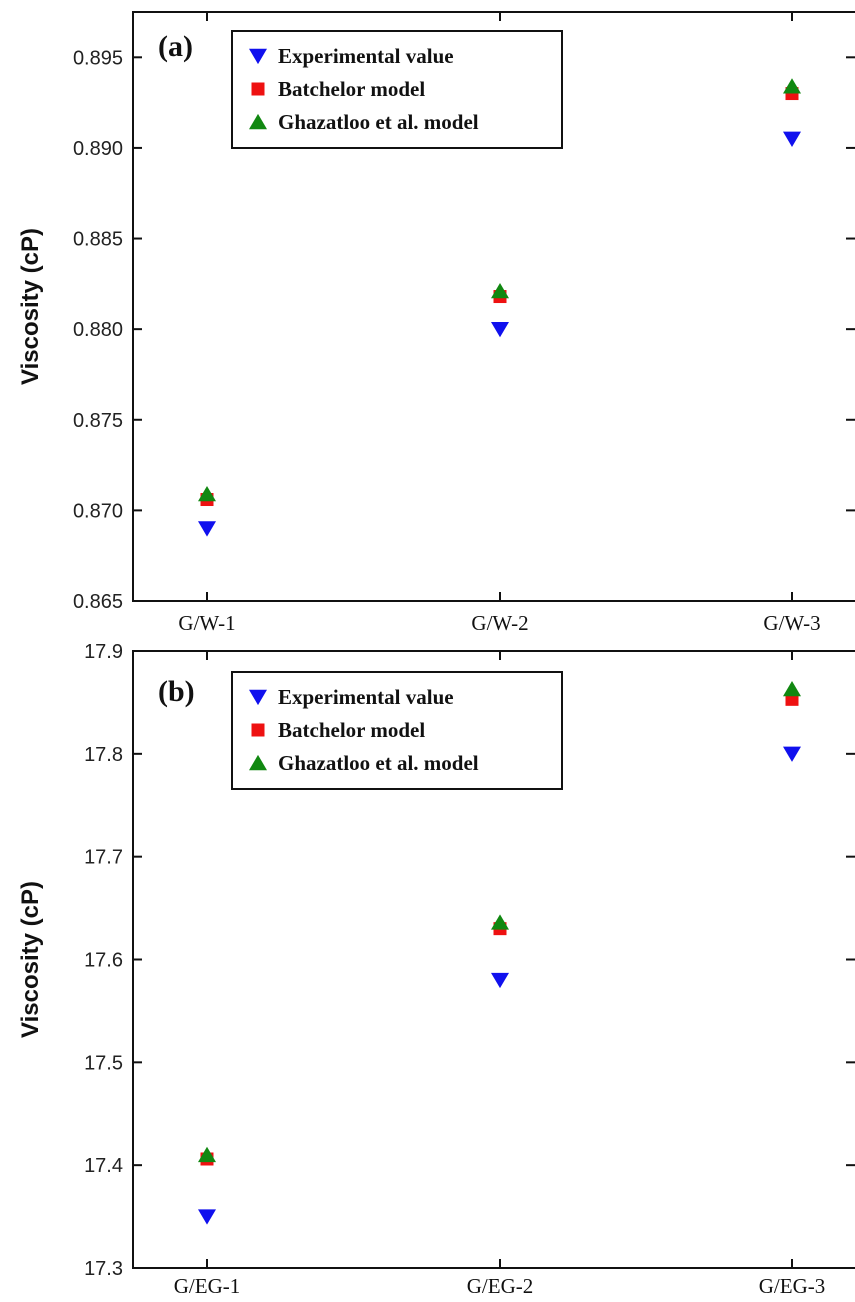 This screenshot has width=855, height=1302. What do you see at coordinates (103, 652) in the screenshot?
I see `y-tick-label: 17.9` at bounding box center [103, 652].